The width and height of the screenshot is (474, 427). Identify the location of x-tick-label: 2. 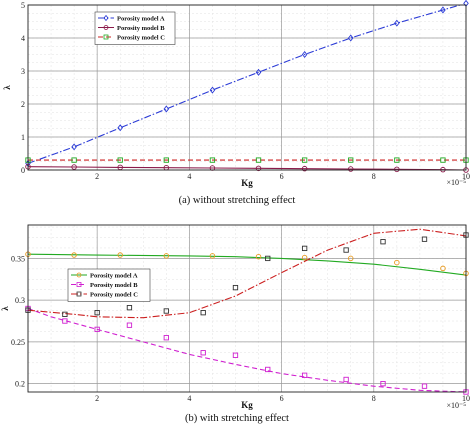
(97, 398).